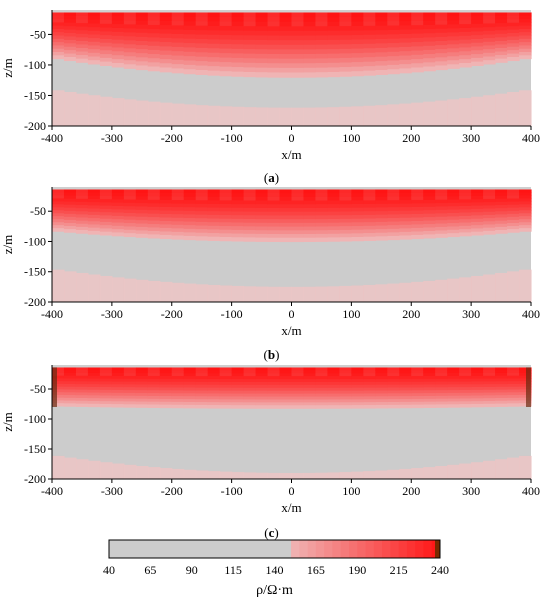 The width and height of the screenshot is (550, 601). What do you see at coordinates (271, 177) in the screenshot?
I see `panel-caption: (a)` at bounding box center [271, 177].